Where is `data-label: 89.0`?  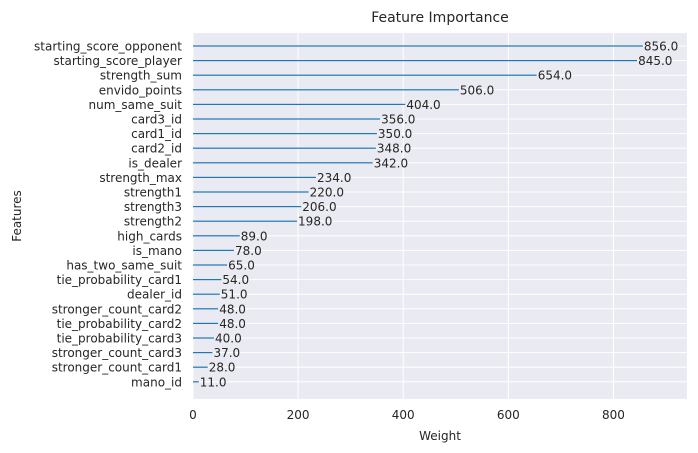
data-label: 89.0 is located at coordinates (254, 236).